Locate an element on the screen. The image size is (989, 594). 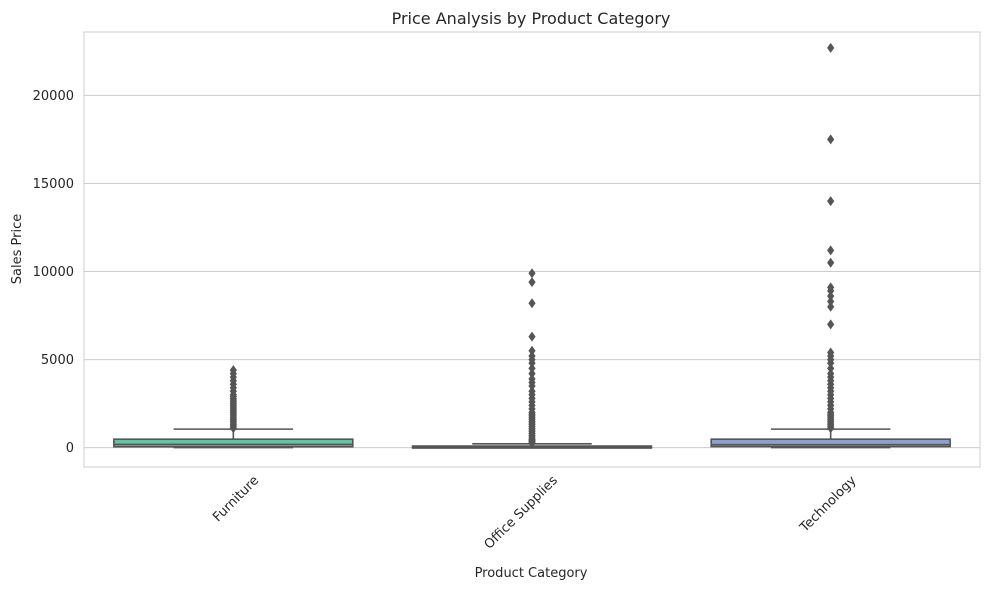
x-tick-label: Technology is located at coordinates (828, 504).